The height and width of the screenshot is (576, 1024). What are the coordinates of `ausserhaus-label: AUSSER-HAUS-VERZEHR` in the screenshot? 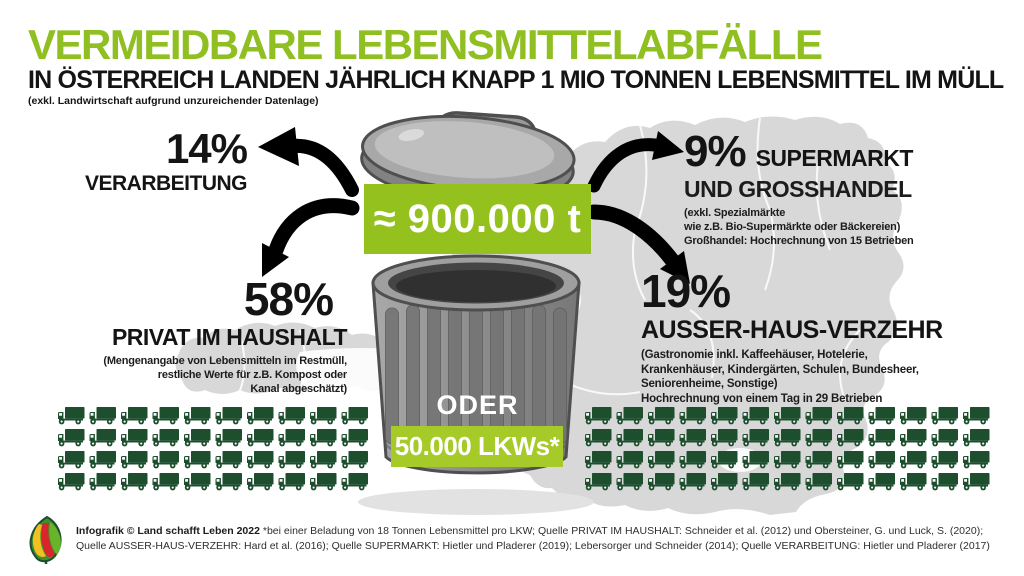 It's located at (792, 330).